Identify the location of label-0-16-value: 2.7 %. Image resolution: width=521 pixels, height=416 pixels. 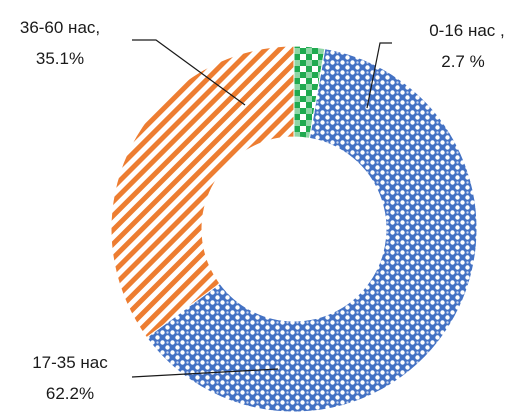
(462, 61).